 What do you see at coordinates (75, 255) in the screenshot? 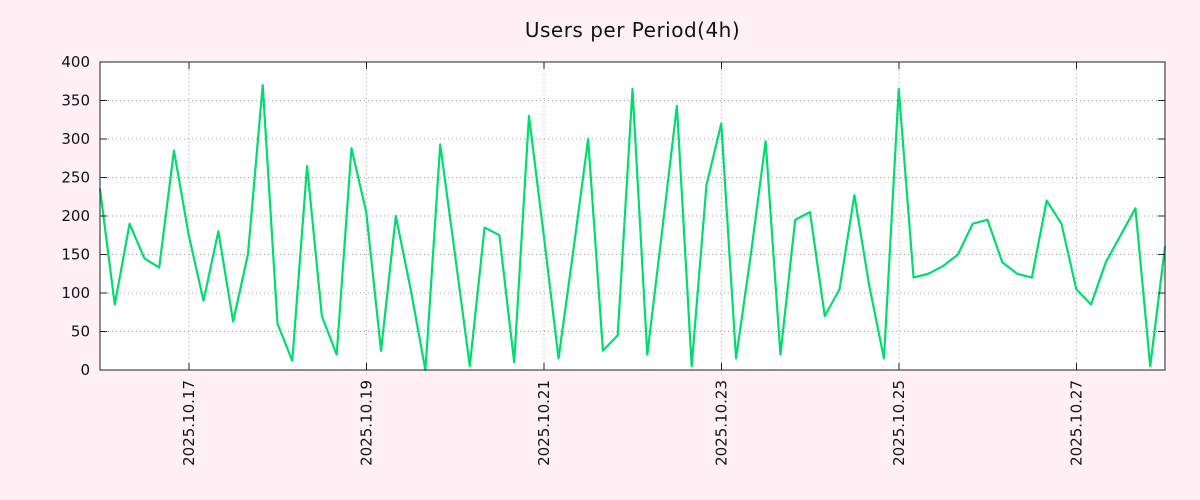
I see `y-tick-label: 150` at bounding box center [75, 255].